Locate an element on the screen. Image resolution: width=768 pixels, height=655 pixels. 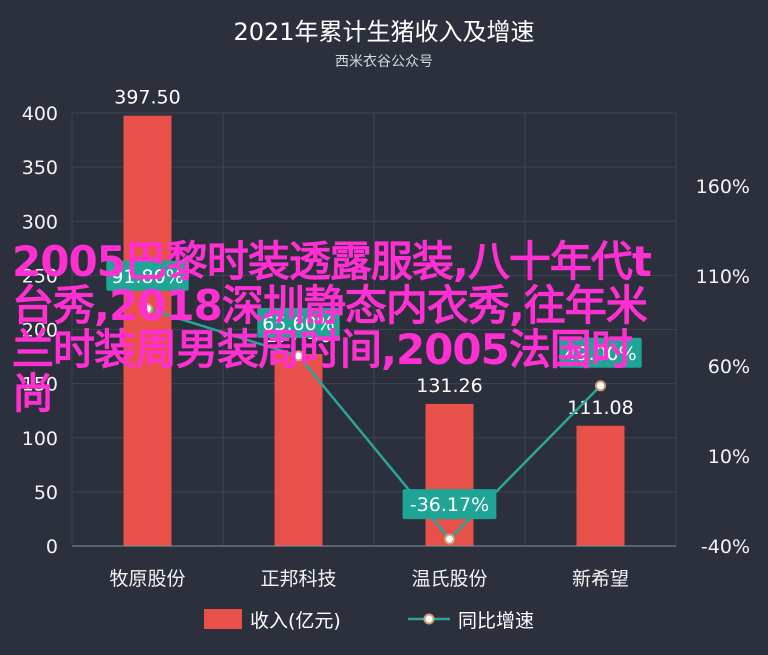
legend-line-label: 同比增速 is located at coordinates (496, 621).